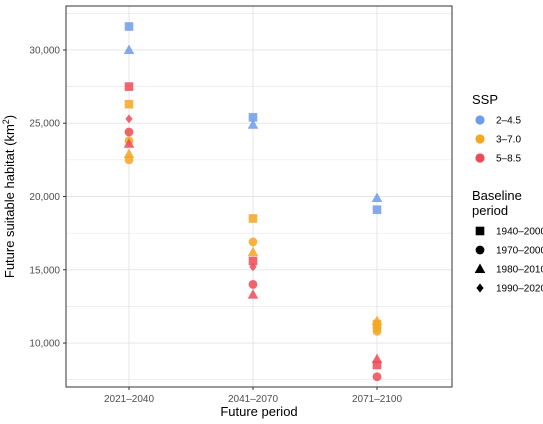 This screenshot has width=543, height=424. Describe the element at coordinates (258, 411) in the screenshot. I see `x-axis-title: Future period` at that location.